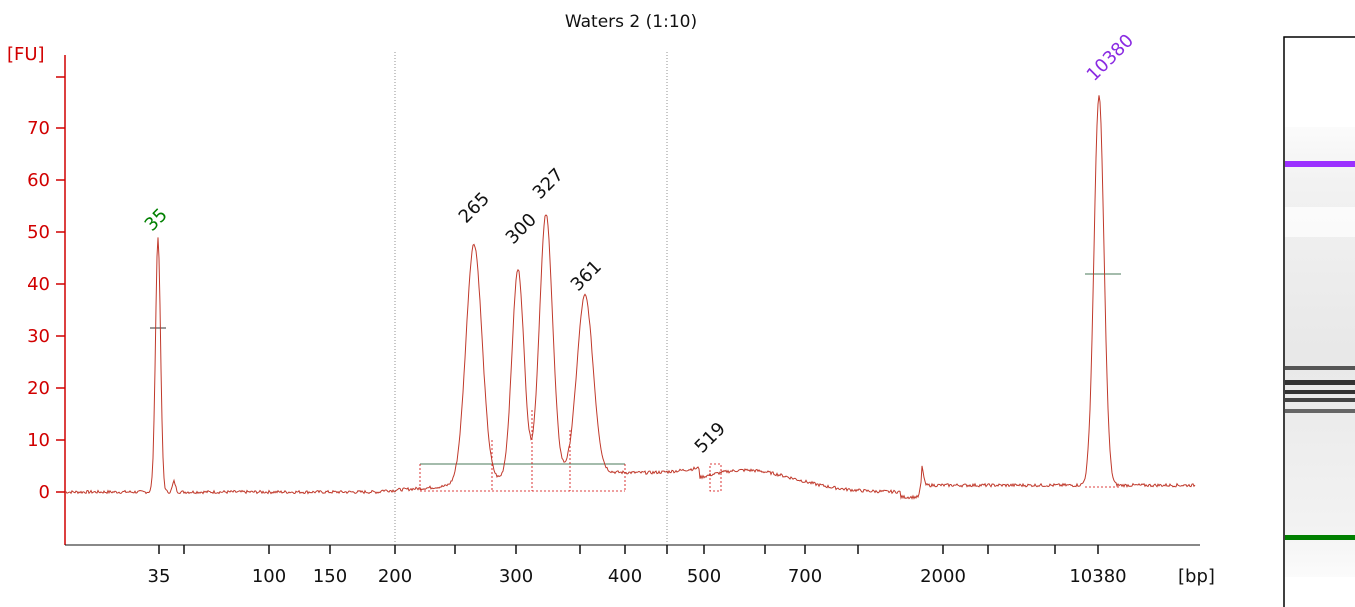  Describe the element at coordinates (269, 576) in the screenshot. I see `x-tick-label: 100` at that location.